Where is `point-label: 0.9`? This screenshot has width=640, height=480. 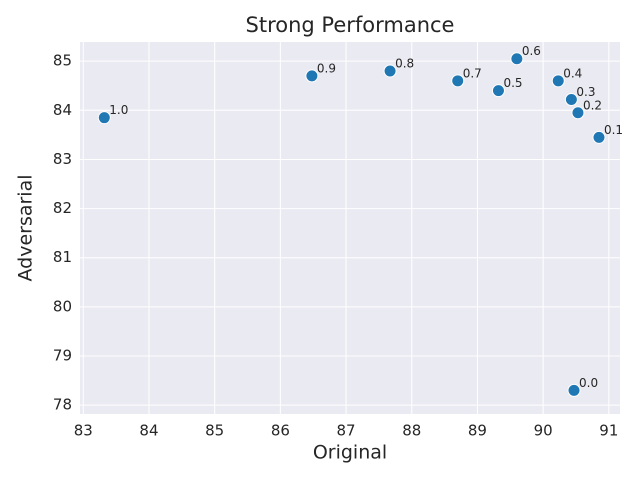 point-label: 0.9 is located at coordinates (326, 68).